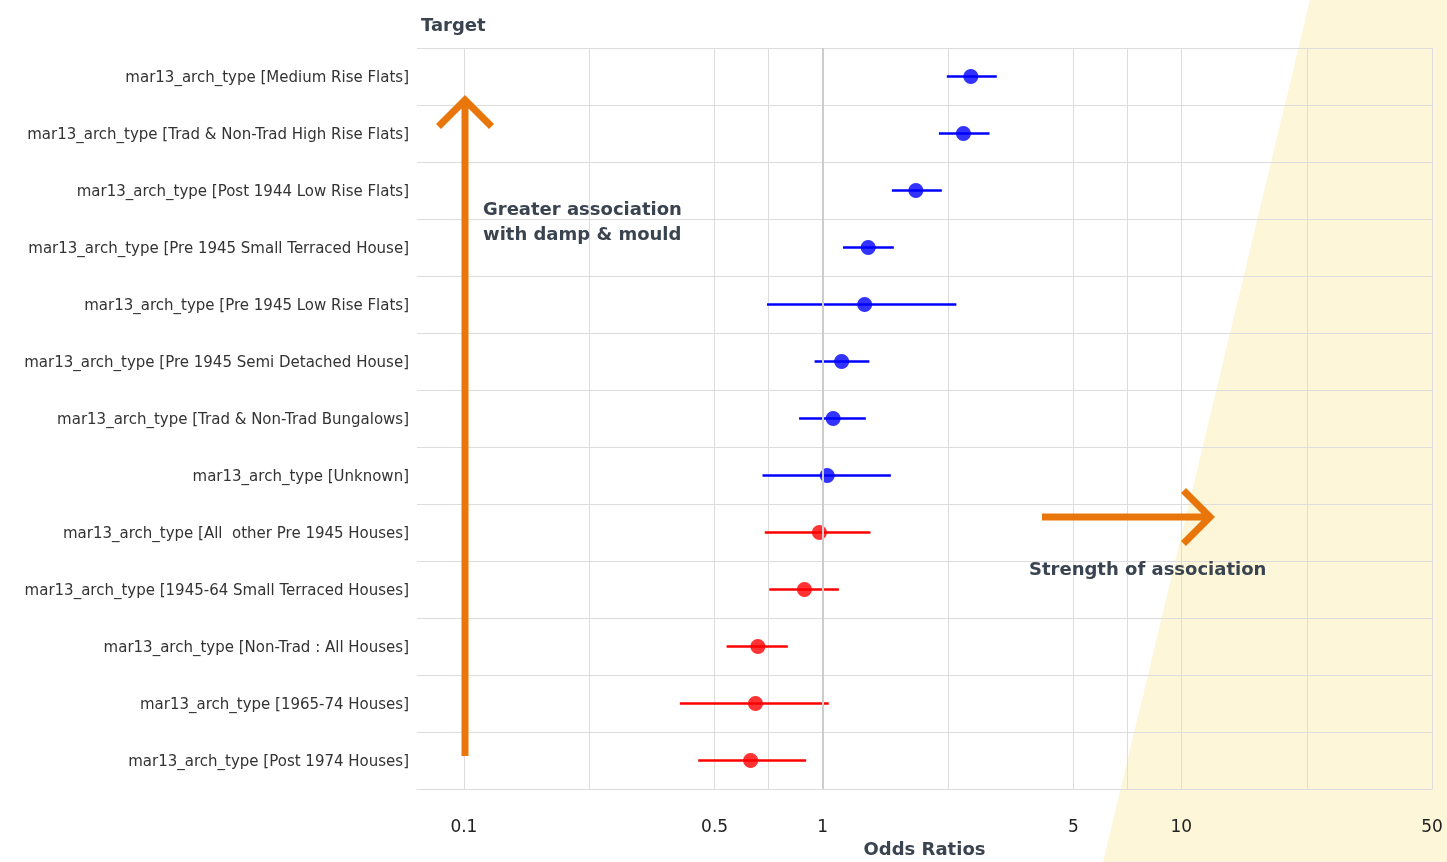  Describe the element at coordinates (246, 305) in the screenshot. I see `y-tick-label: mar13_arch_type [Pre 1945 Low Rise Flats]` at that location.